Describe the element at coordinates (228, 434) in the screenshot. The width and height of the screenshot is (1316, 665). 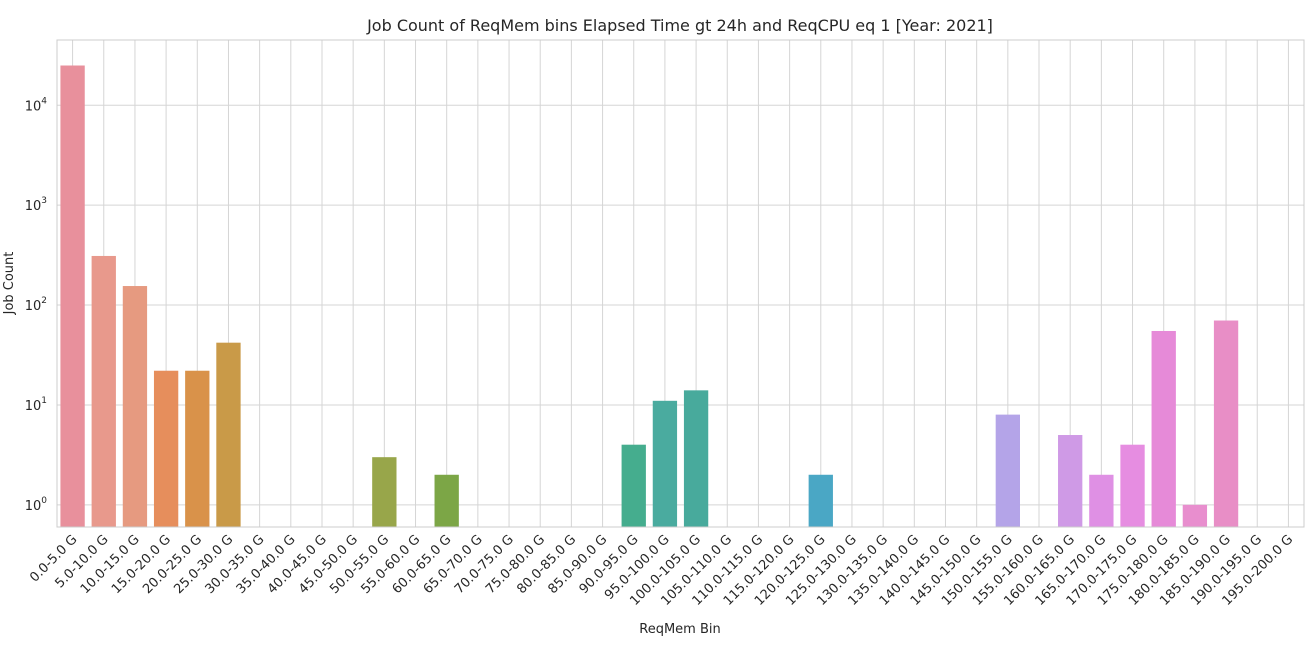
I see `bar-25-0-30-0-G` at that location.